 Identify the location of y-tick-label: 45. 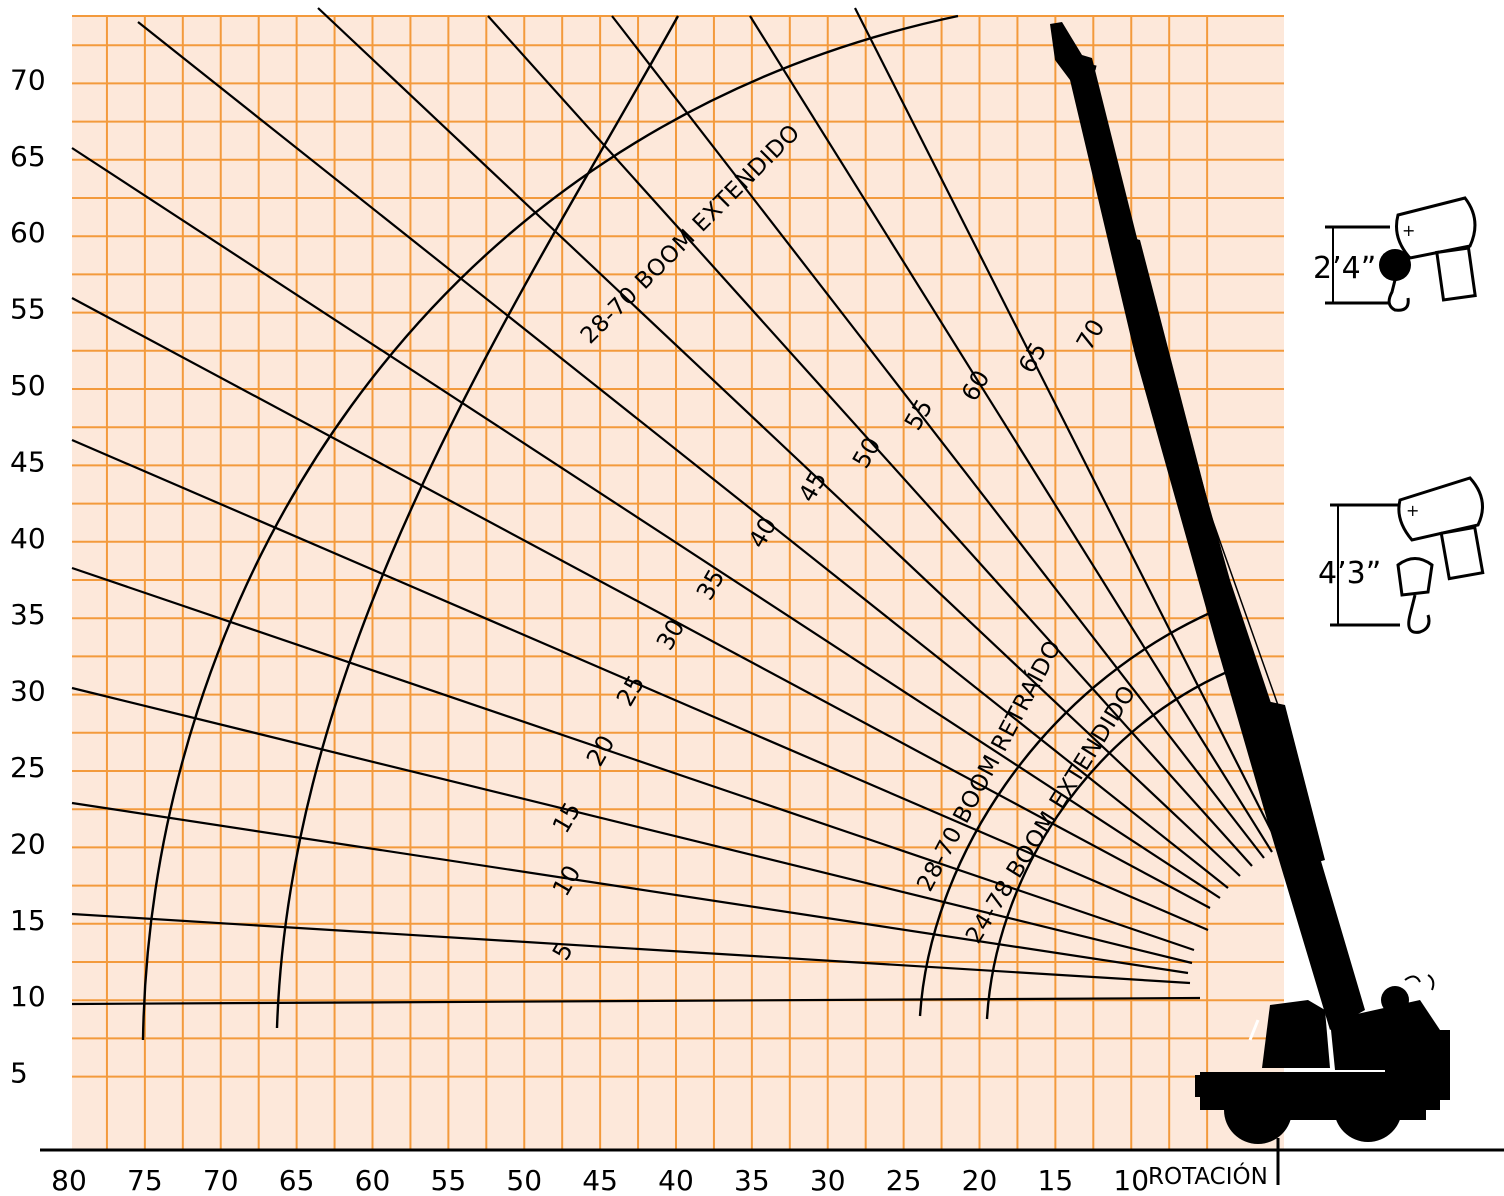
(28, 461).